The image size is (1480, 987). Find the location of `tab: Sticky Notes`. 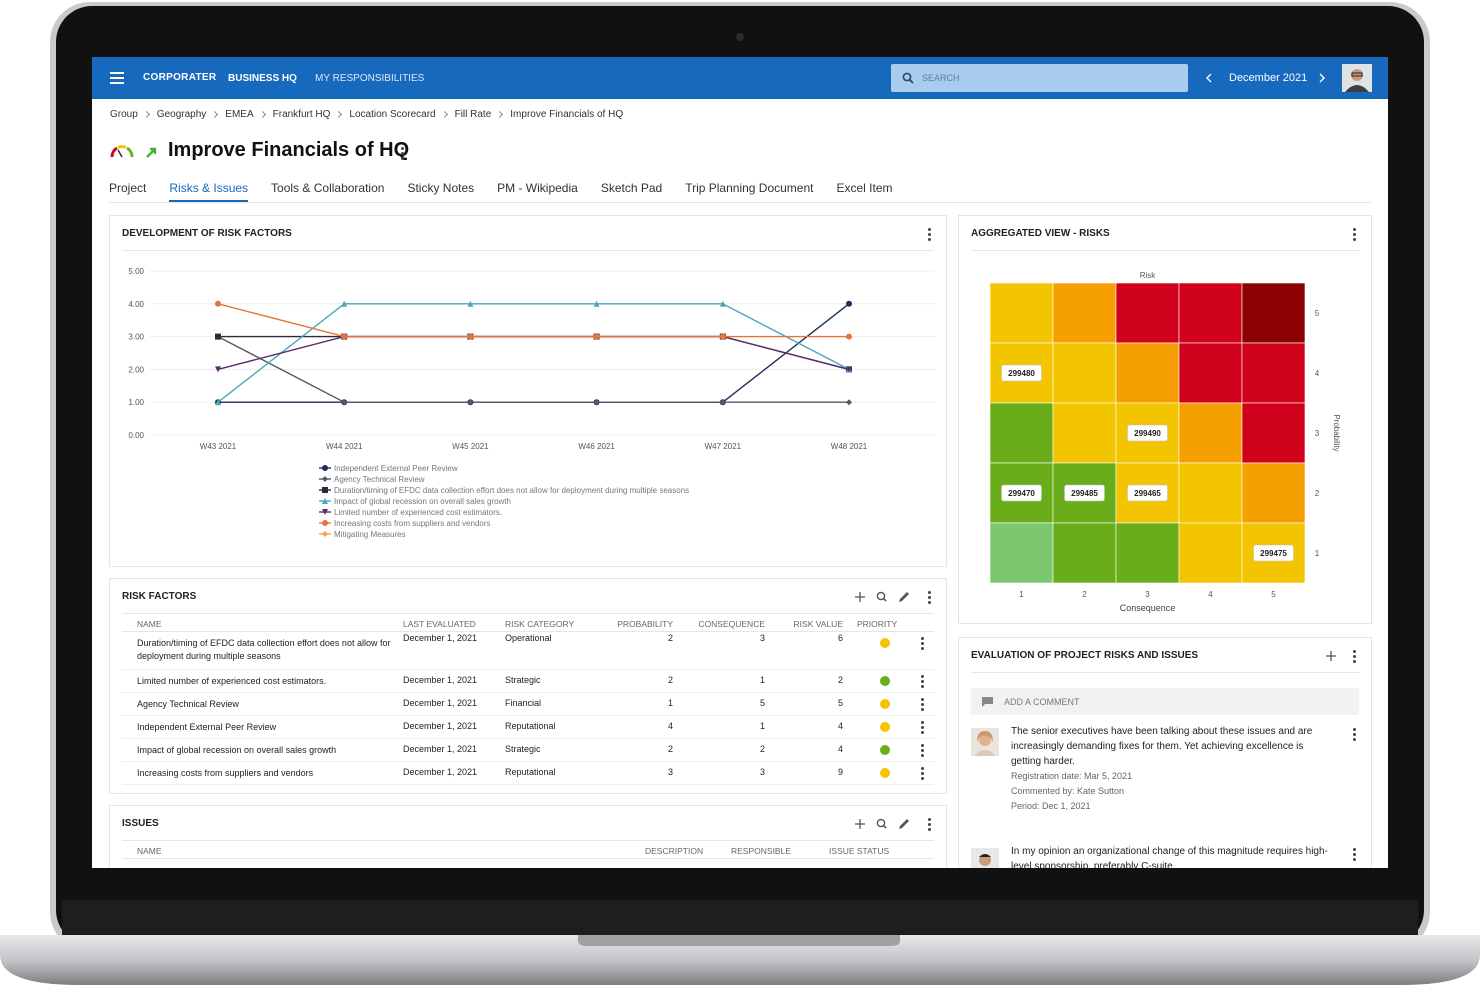

tab: Sticky Notes is located at coordinates (441, 188).